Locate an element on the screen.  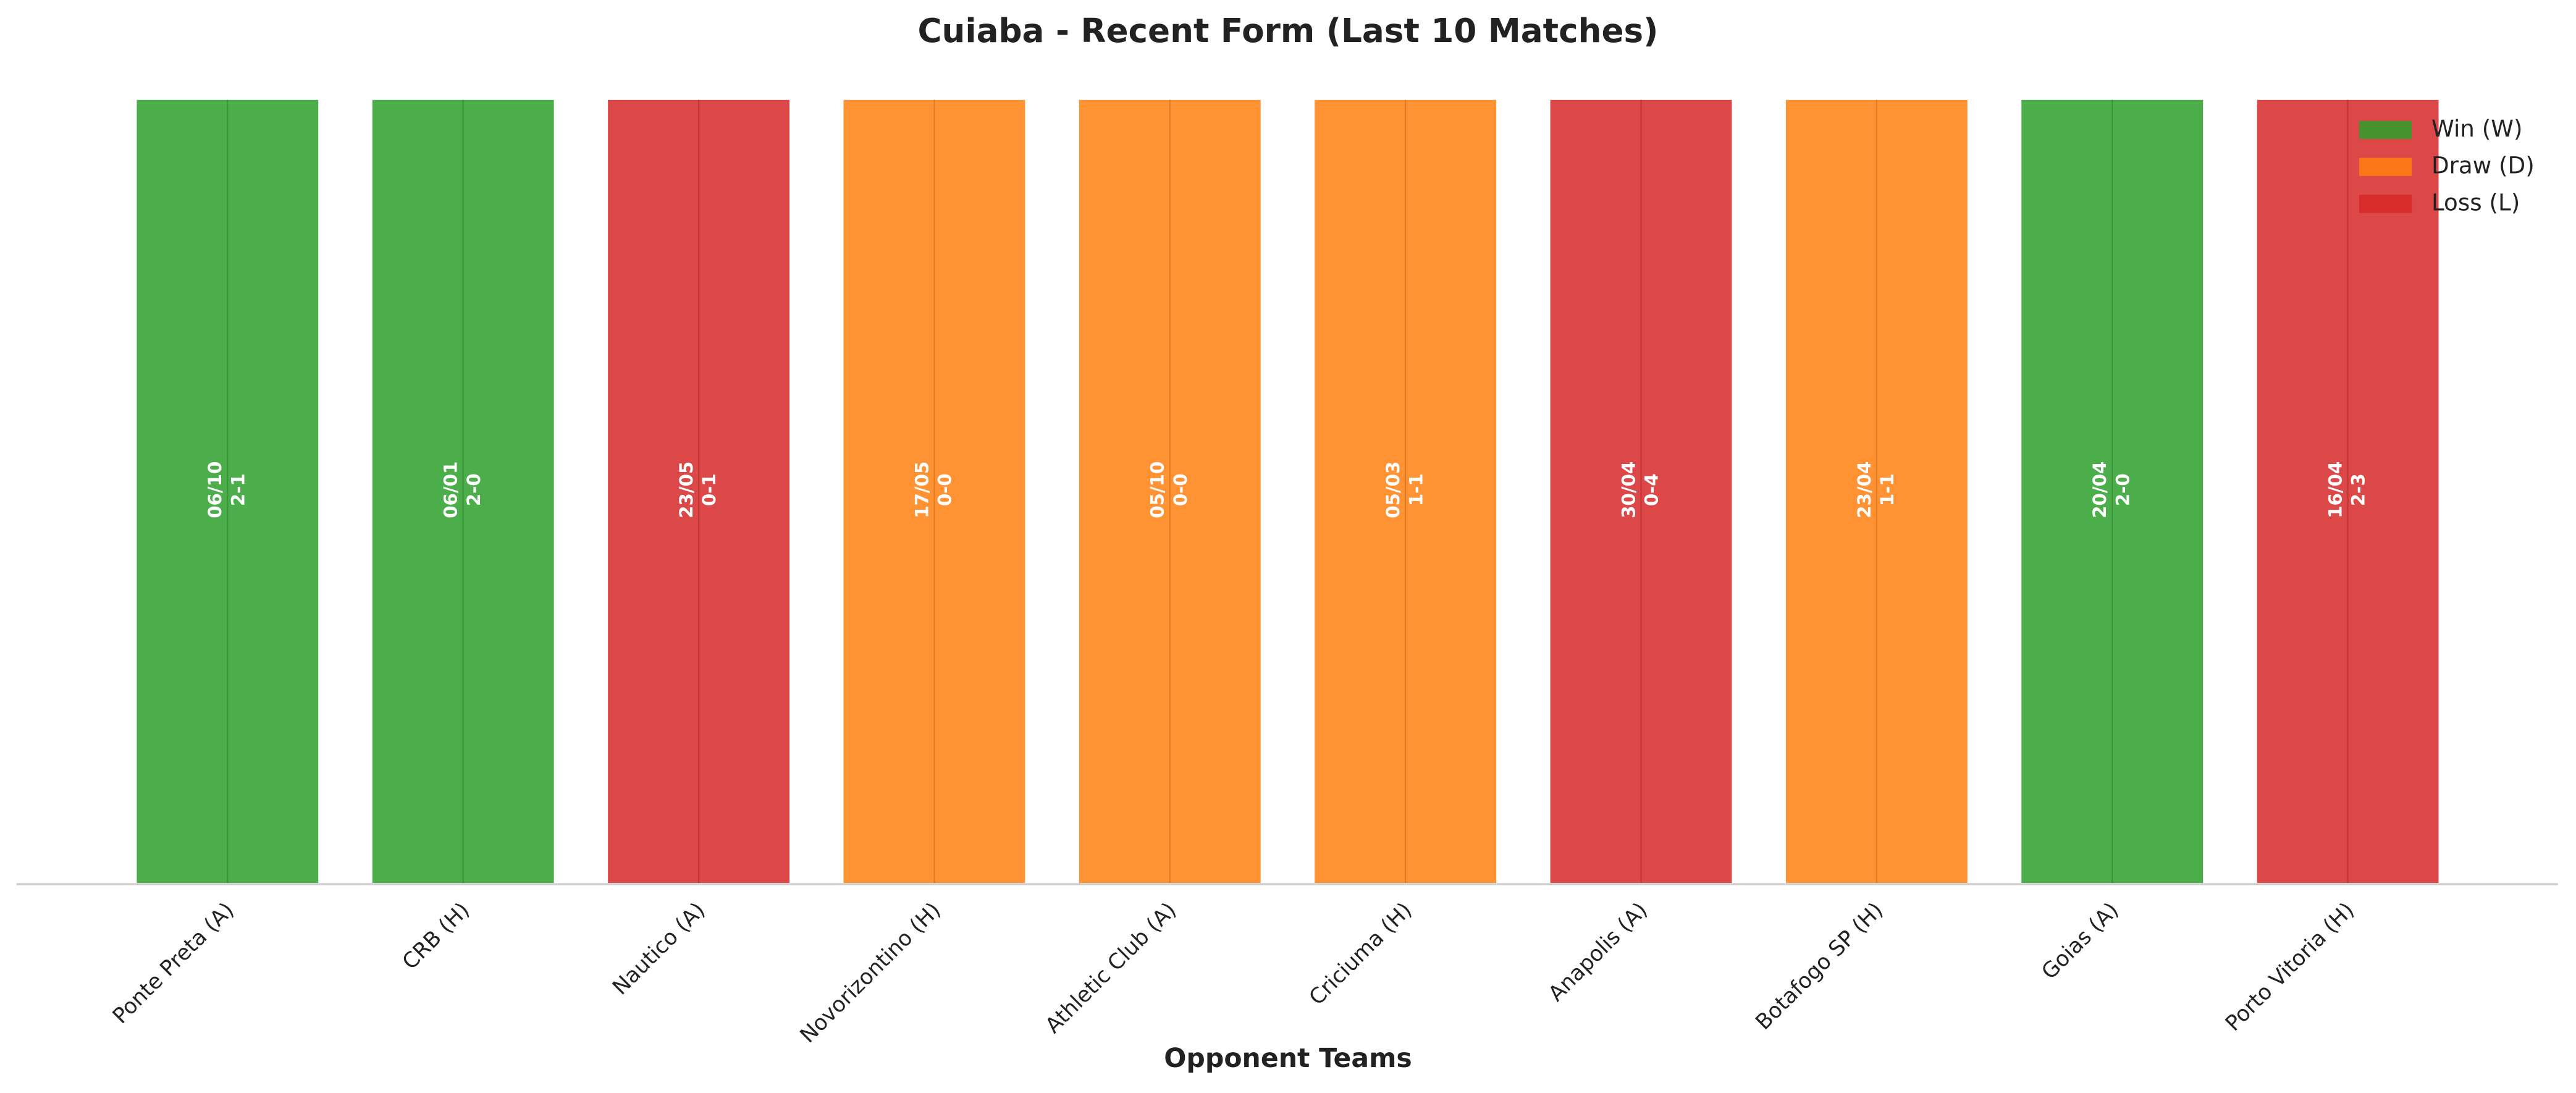
legend-label: Loss (L) is located at coordinates (2475, 202).